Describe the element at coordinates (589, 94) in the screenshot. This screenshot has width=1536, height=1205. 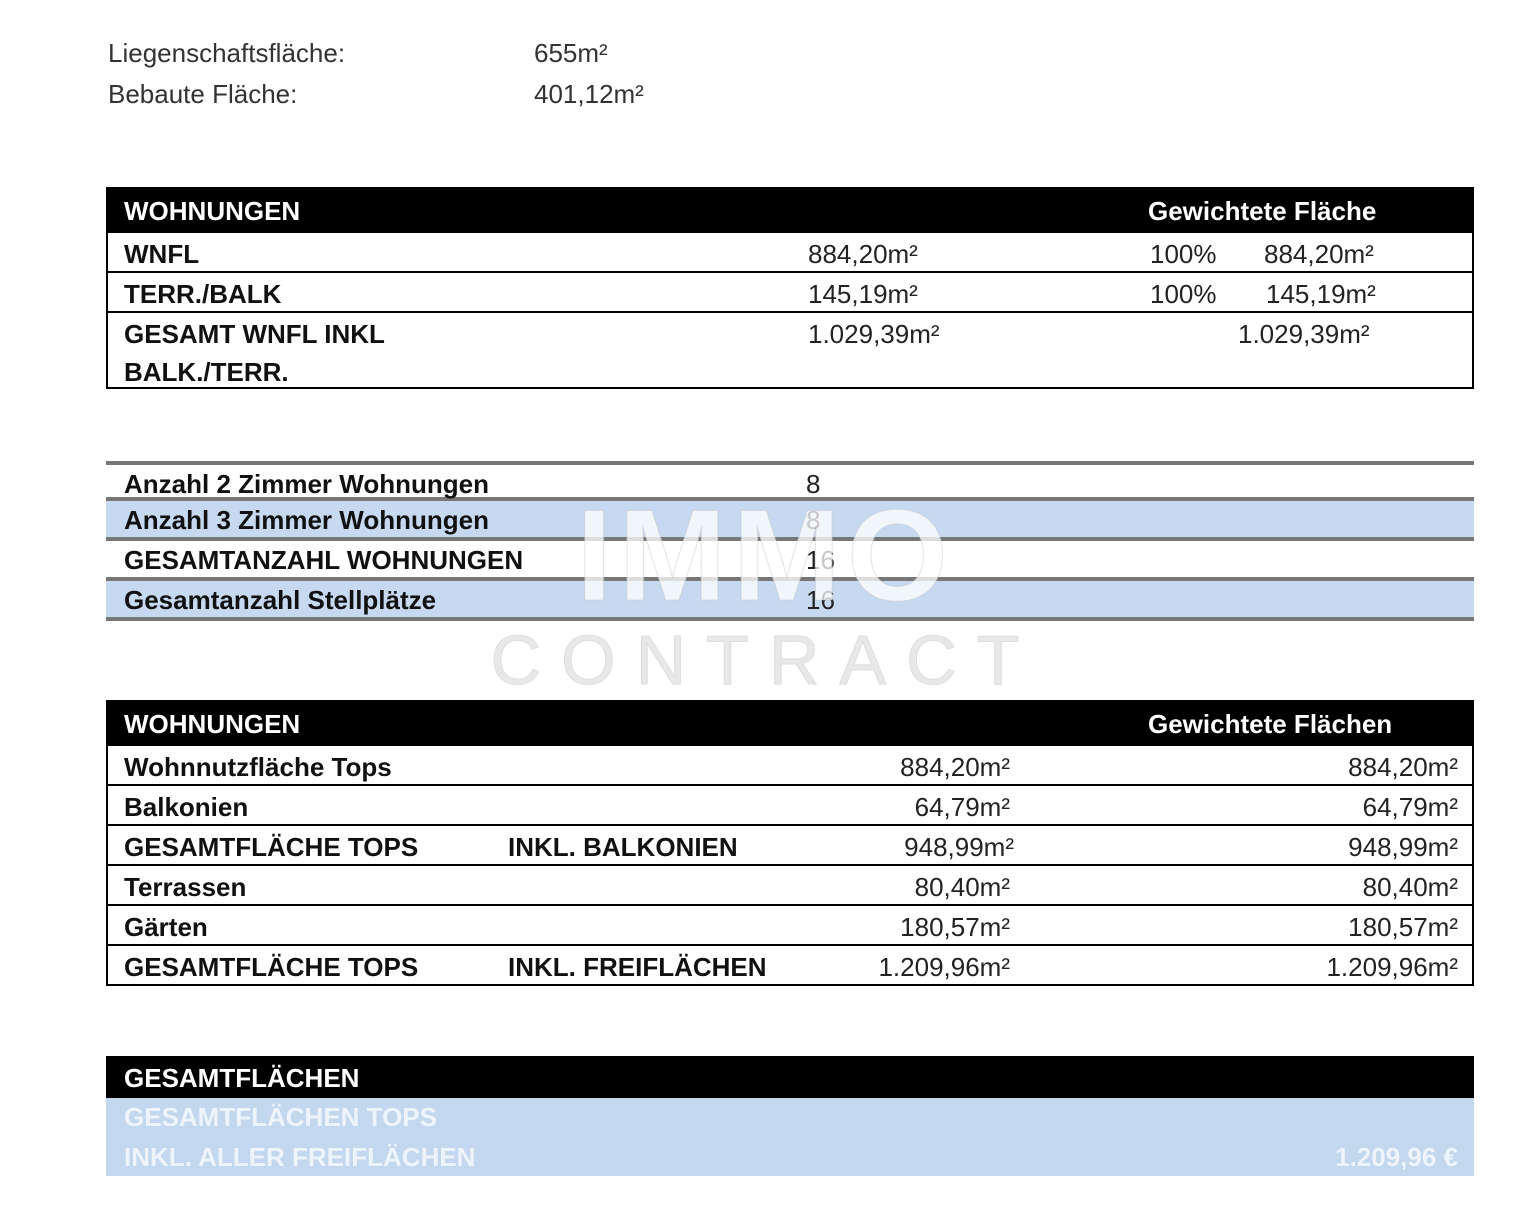
I see `info-value: 401,12m²` at that location.